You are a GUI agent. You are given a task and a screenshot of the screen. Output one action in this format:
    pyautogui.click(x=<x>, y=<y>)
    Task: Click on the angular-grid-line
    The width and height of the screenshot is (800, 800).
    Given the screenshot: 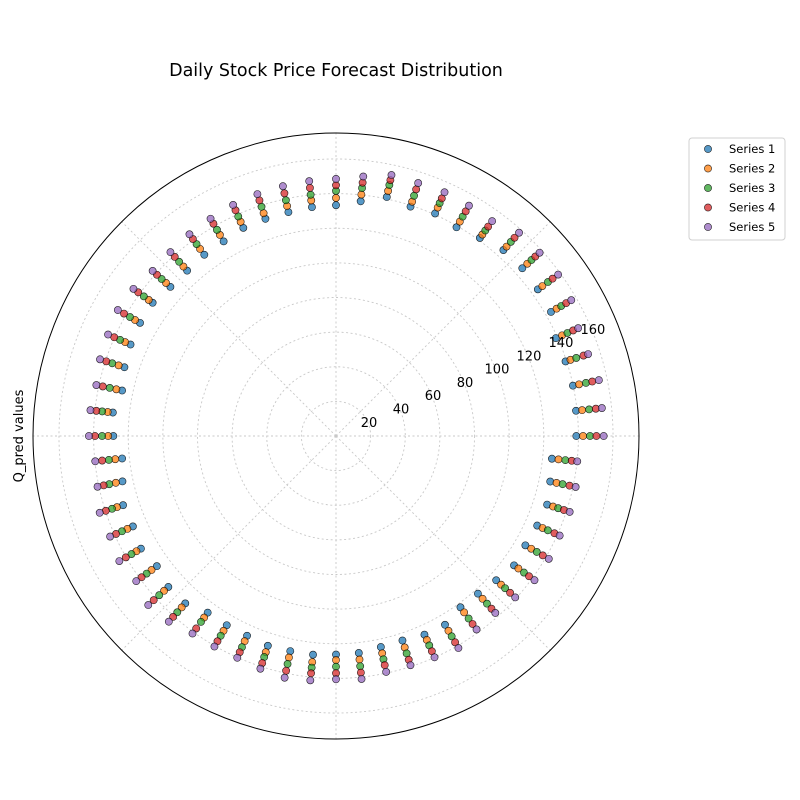 What is the action you would take?
    pyautogui.click(x=229, y=543)
    